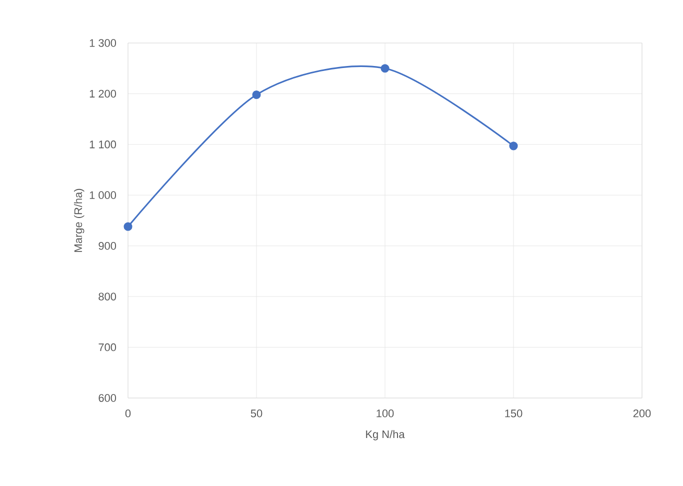 The width and height of the screenshot is (683, 486). Describe the element at coordinates (642, 414) in the screenshot. I see `x-tick-label: 200` at that location.